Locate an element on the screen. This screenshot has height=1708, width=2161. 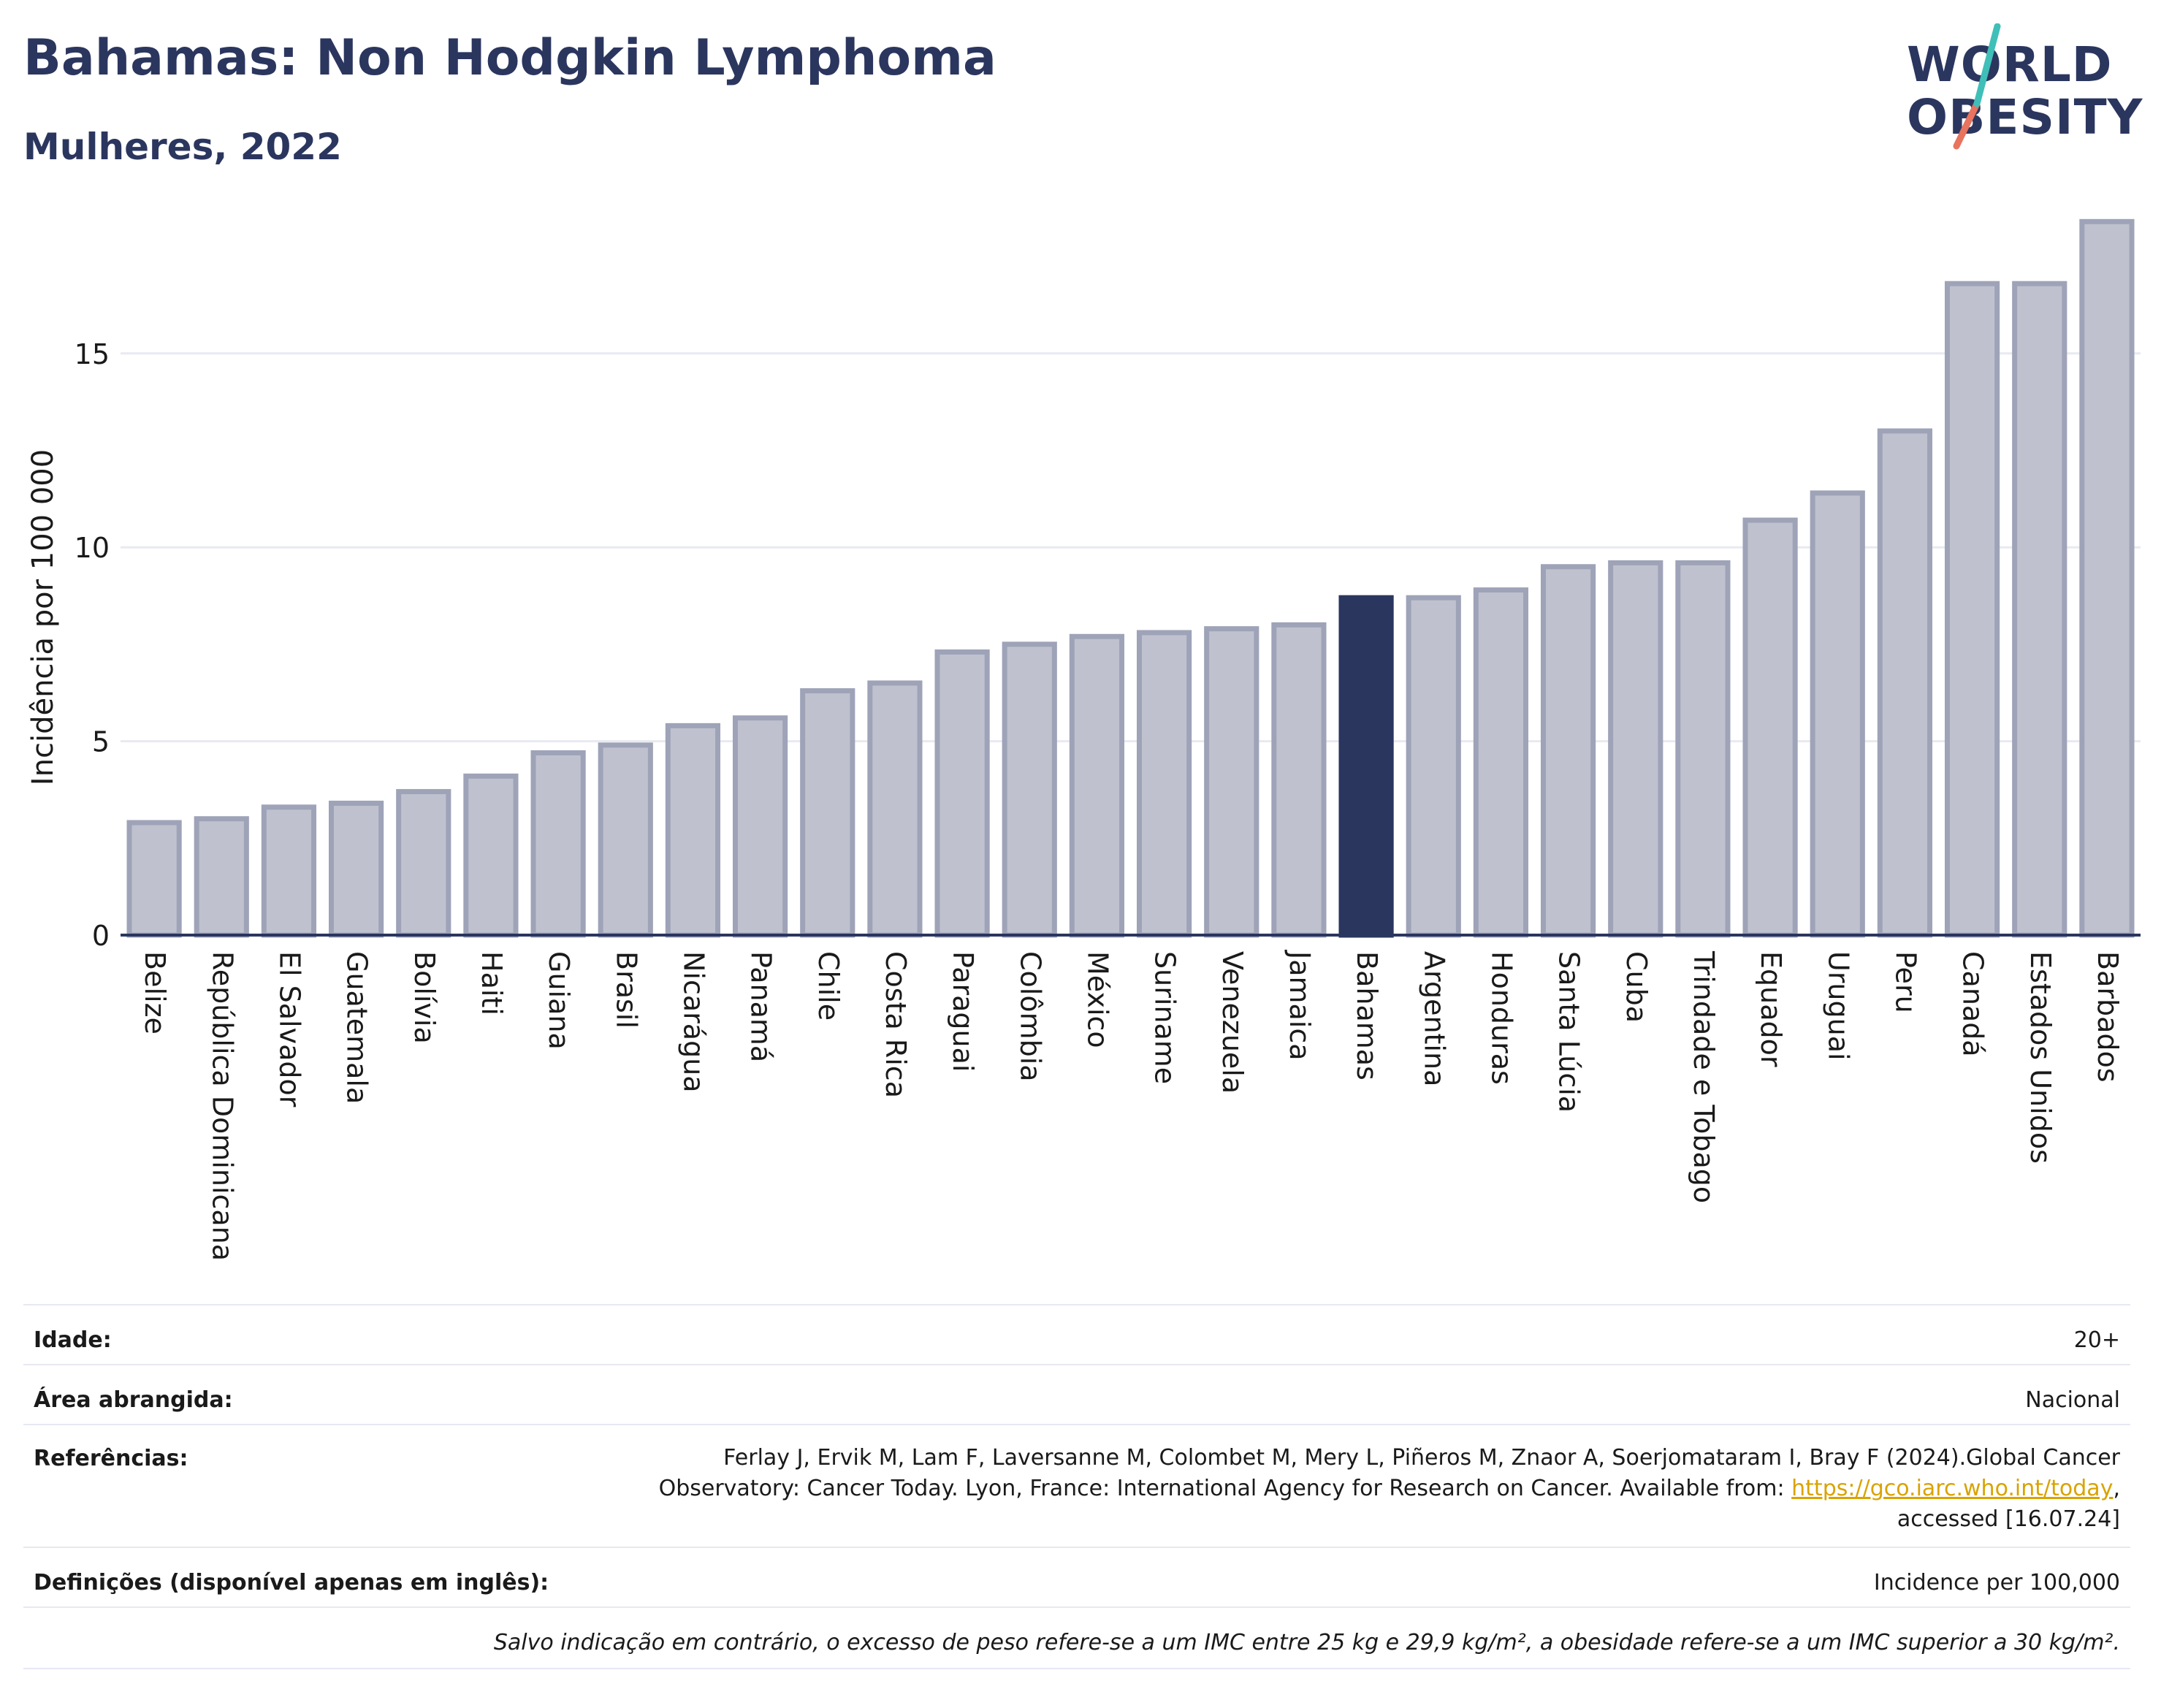
meta-row-age: Idade: 20+ is located at coordinates (1076, 1335).